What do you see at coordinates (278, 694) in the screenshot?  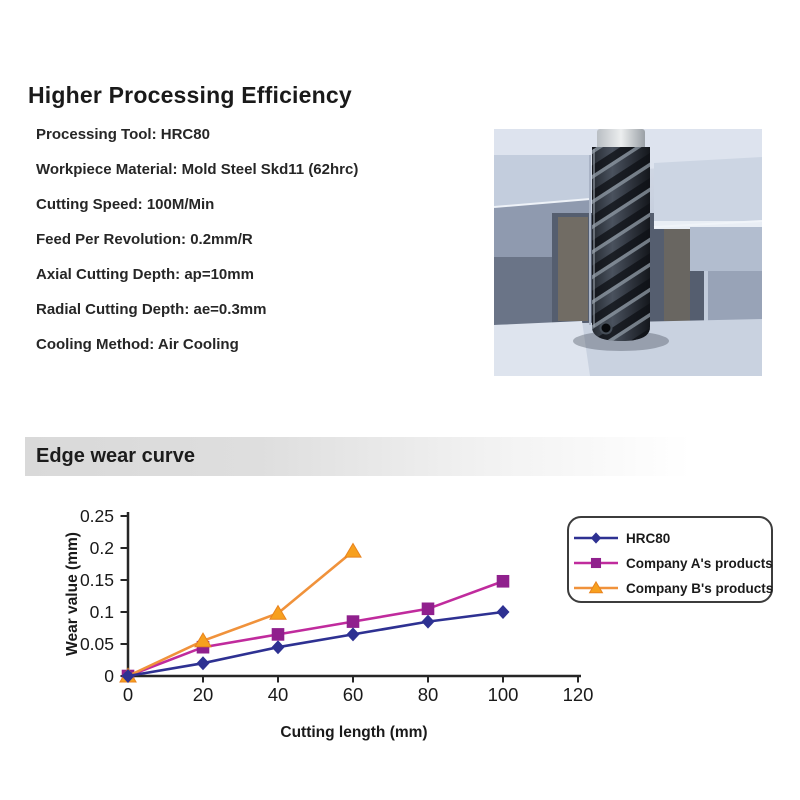 I see `x-tick-label: 40` at bounding box center [278, 694].